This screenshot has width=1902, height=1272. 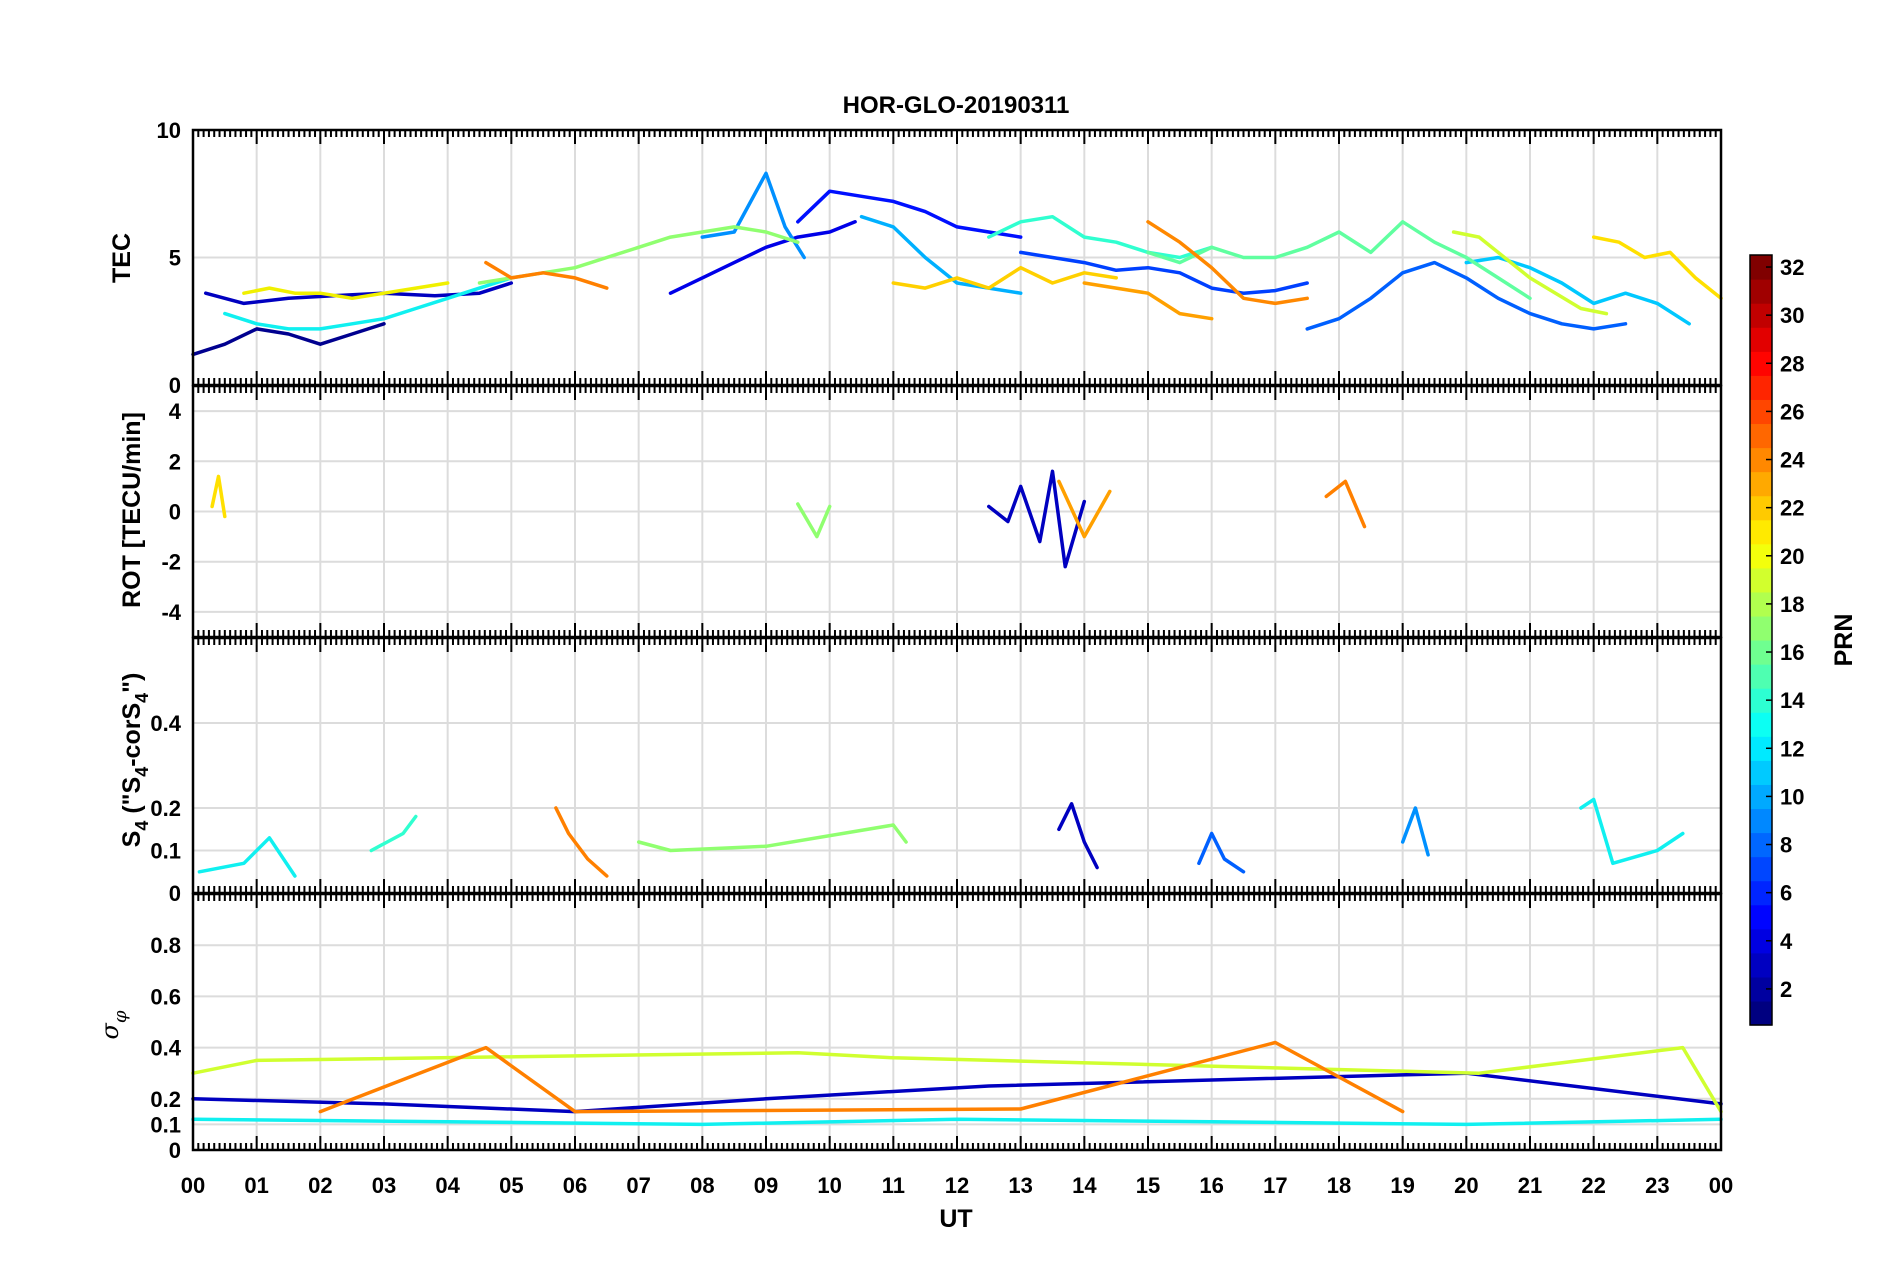 I want to click on x-tick-label: 23, so click(x=1657, y=1185).